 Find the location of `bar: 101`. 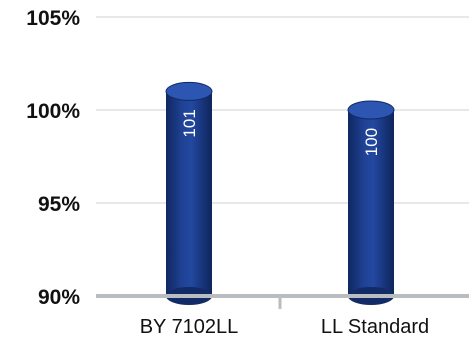

bar: 101 is located at coordinates (189, 193).